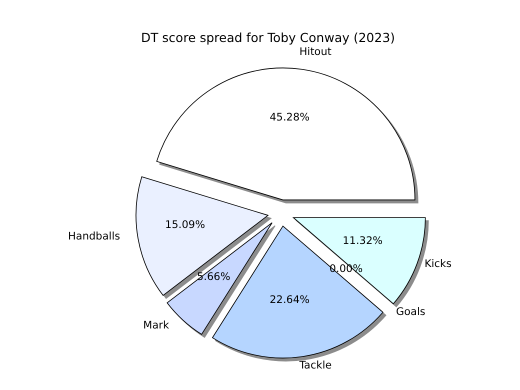 This screenshot has width=520, height=390. I want to click on slice-label: Mark, so click(156, 326).